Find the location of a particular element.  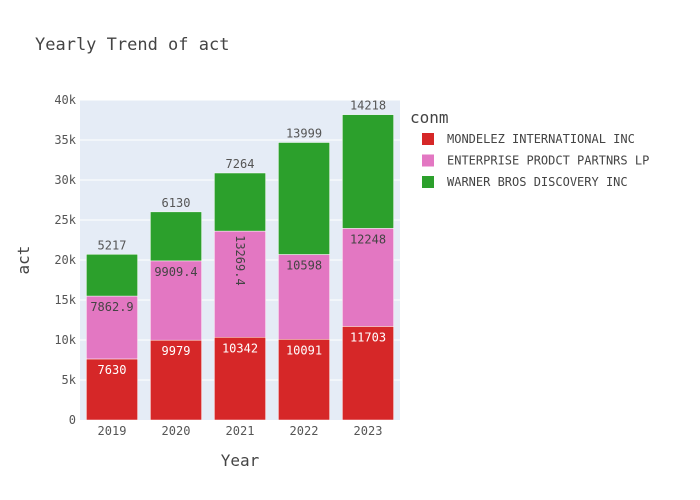

bar-label: 9979 is located at coordinates (176, 351).